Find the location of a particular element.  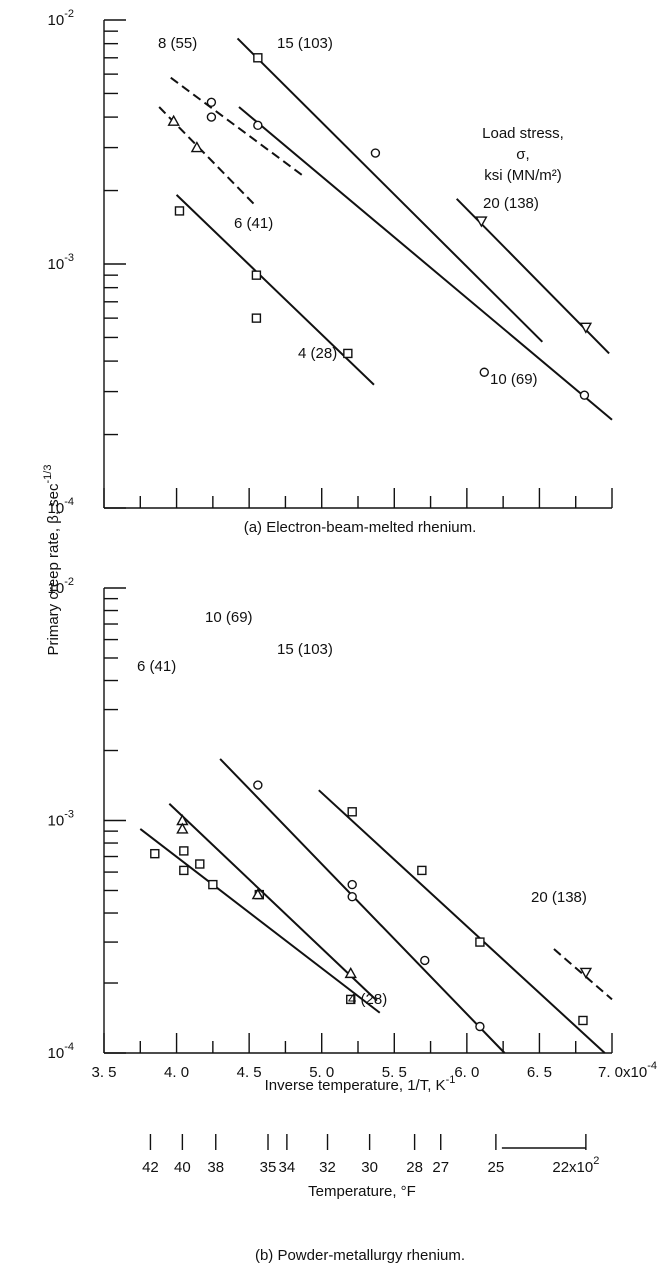

temp-tick-label: 22x102 is located at coordinates (575, 1165).